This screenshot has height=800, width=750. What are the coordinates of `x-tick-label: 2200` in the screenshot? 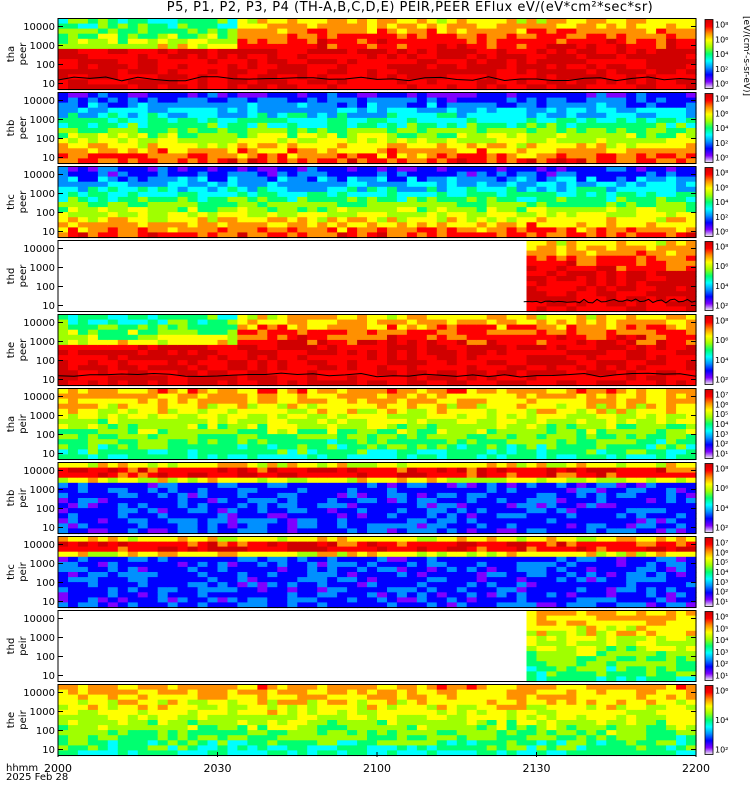 It's located at (696, 768).